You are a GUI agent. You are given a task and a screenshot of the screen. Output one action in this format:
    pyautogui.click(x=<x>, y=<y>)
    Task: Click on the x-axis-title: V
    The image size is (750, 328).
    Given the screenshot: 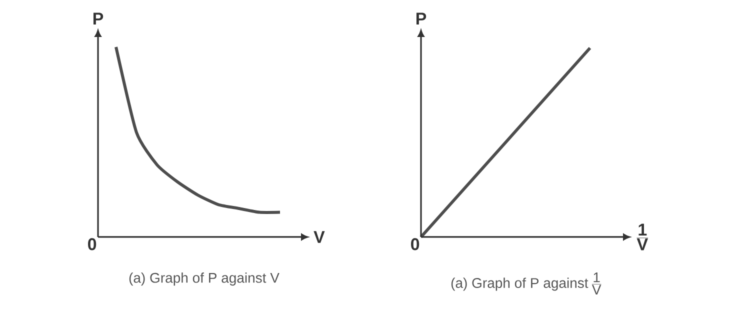 What is the action you would take?
    pyautogui.click(x=319, y=237)
    